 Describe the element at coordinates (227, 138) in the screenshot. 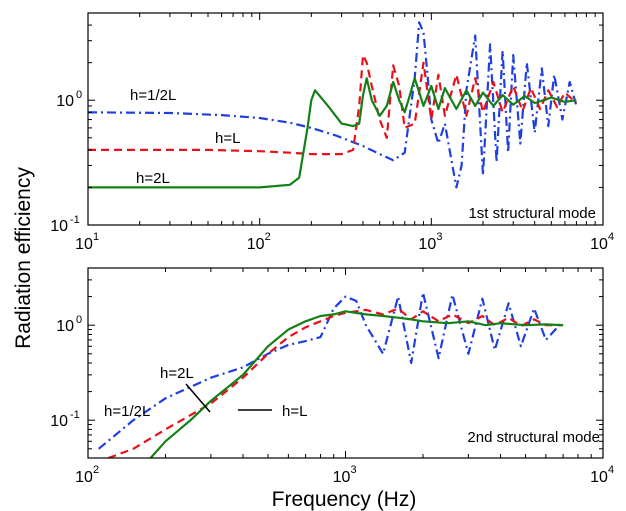

I see `label-h-l-panel-1: h=L` at that location.